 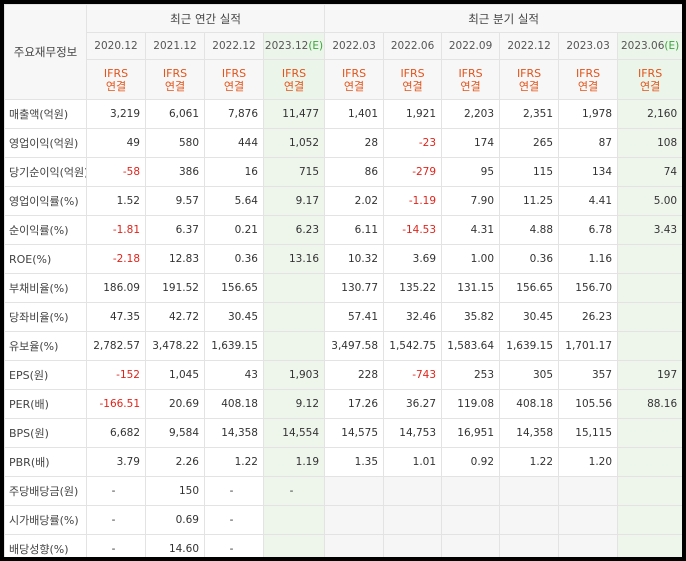 What do you see at coordinates (588, 143) in the screenshot?
I see `table-cell: 87` at bounding box center [588, 143].